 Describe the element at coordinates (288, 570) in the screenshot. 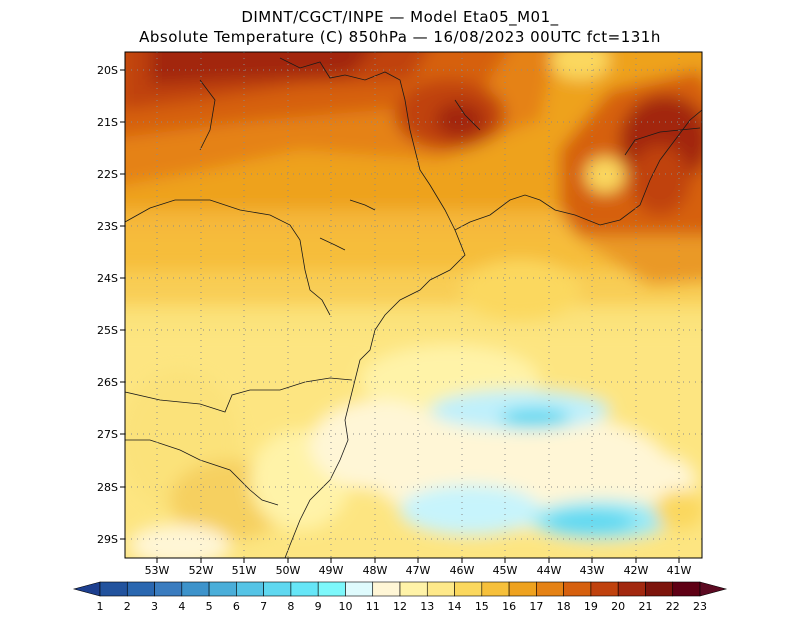

I see `lon-label: 50W` at that location.